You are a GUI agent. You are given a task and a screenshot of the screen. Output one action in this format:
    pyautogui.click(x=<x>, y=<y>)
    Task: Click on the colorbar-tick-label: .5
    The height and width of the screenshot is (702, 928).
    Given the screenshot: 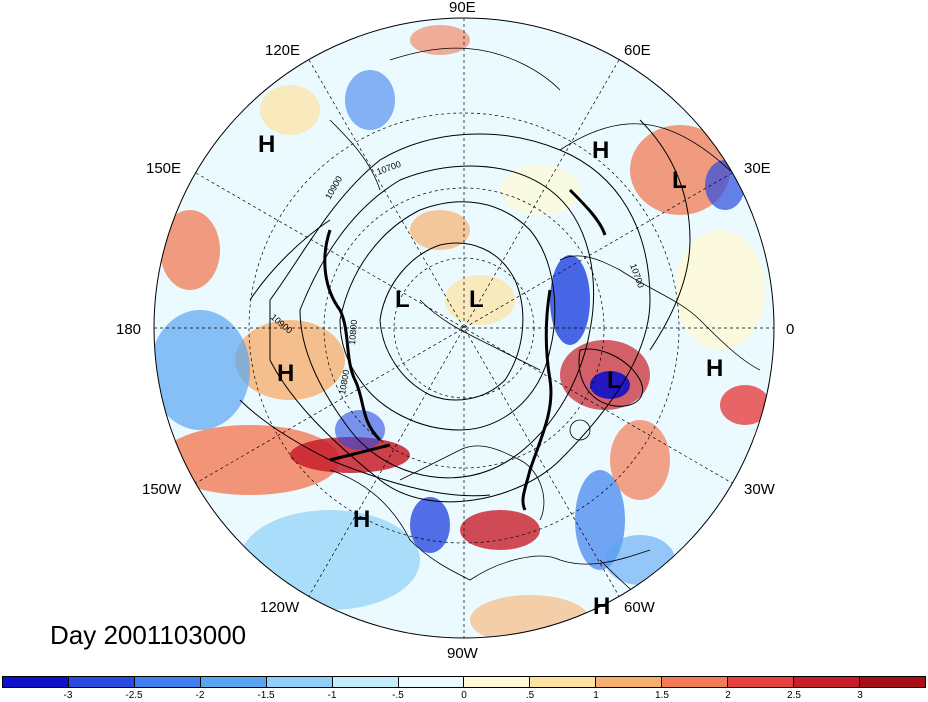 What is the action you would take?
    pyautogui.click(x=530, y=695)
    